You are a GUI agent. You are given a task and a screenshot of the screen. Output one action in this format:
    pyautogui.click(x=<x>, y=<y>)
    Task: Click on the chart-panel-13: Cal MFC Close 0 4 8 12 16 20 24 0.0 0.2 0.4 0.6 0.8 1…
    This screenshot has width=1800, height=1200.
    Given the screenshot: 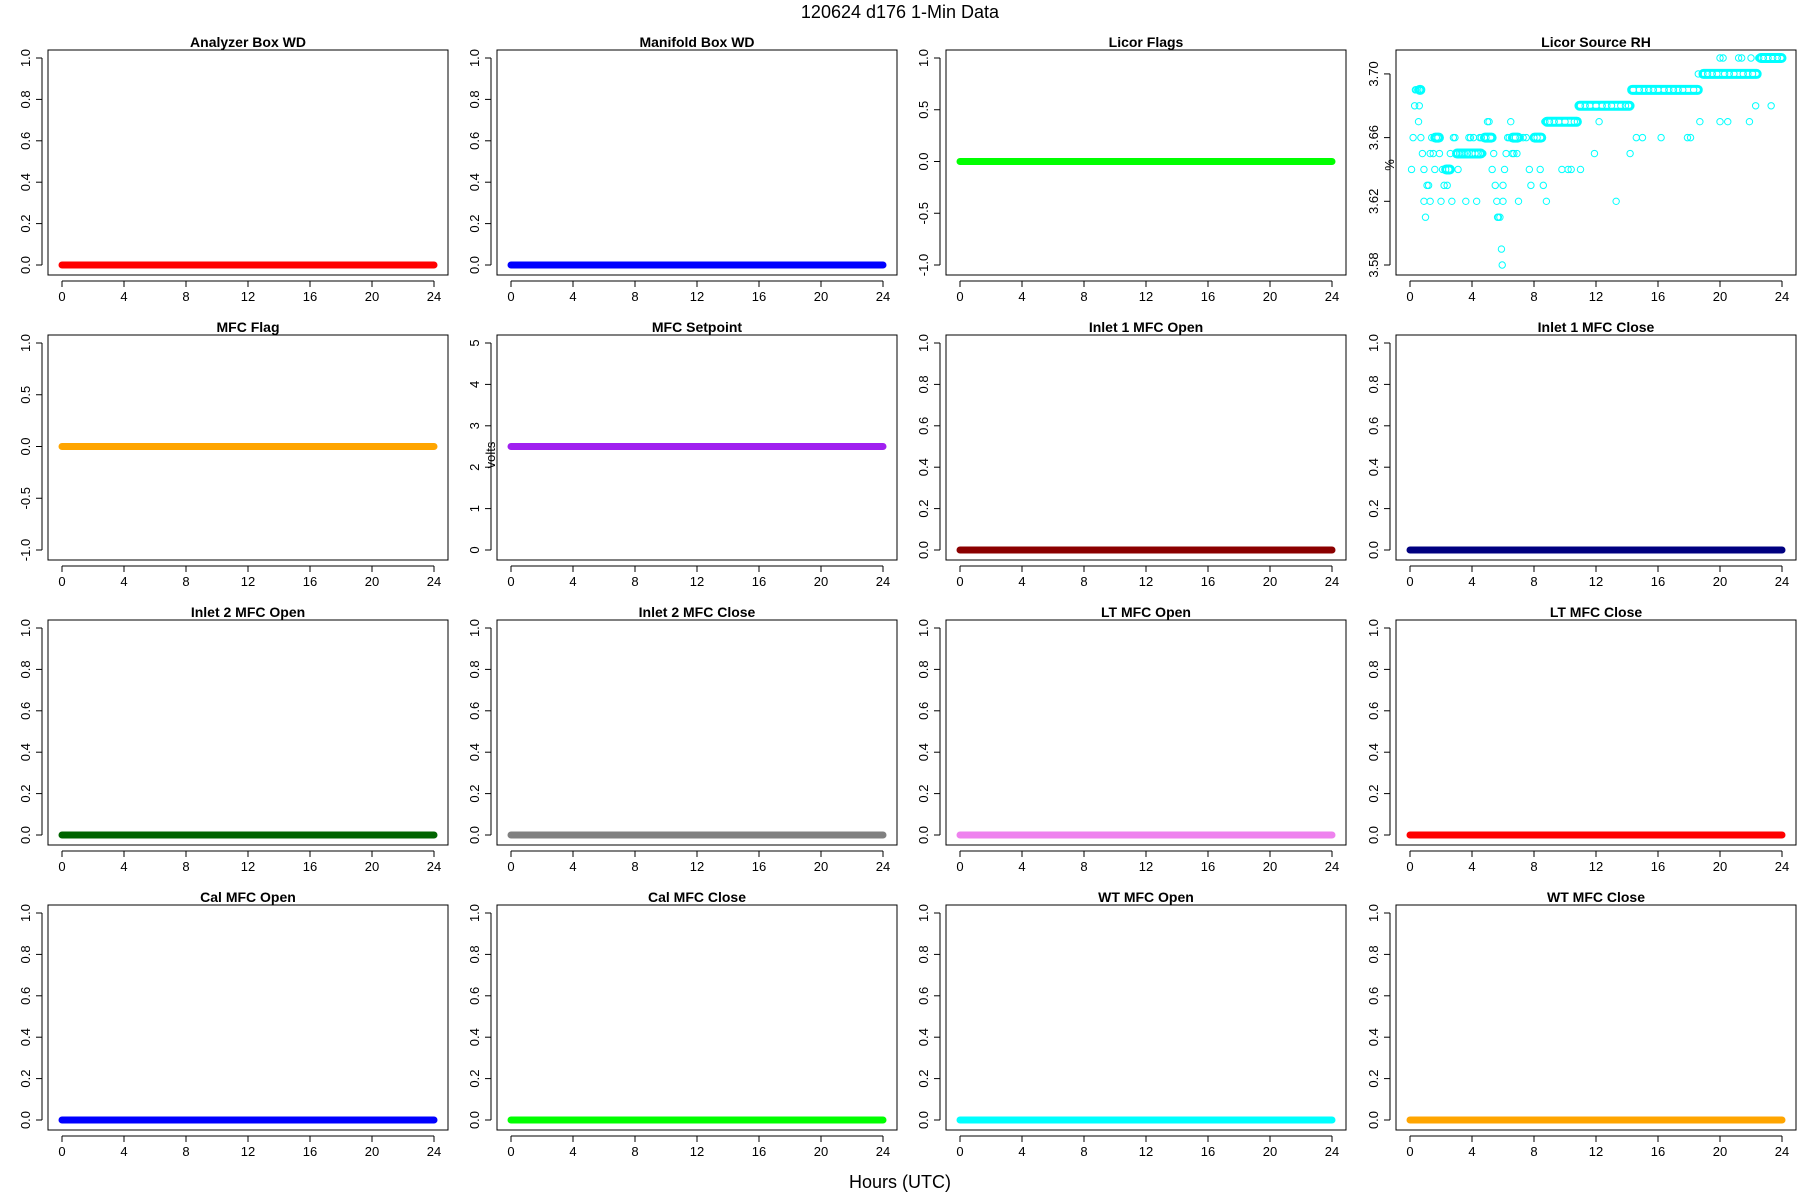 What is the action you would take?
    pyautogui.click(x=682, y=1024)
    